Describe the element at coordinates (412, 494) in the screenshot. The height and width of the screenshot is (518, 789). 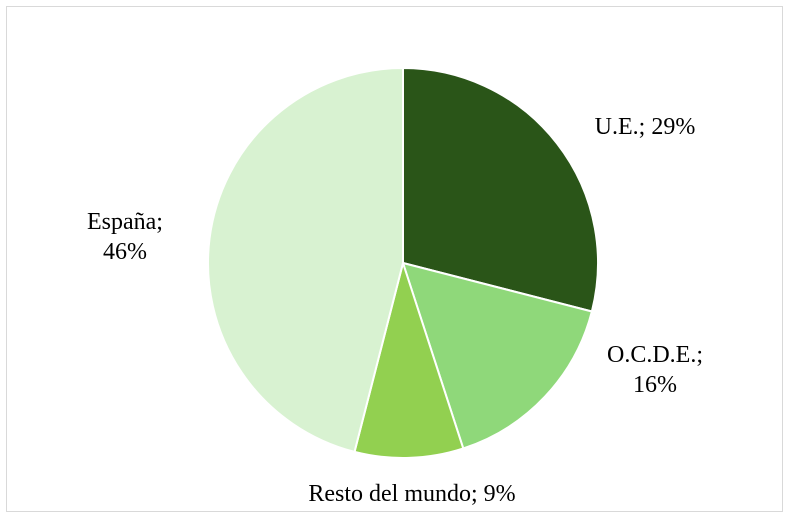
I see `data-label: Resto del mundo; 9%` at that location.